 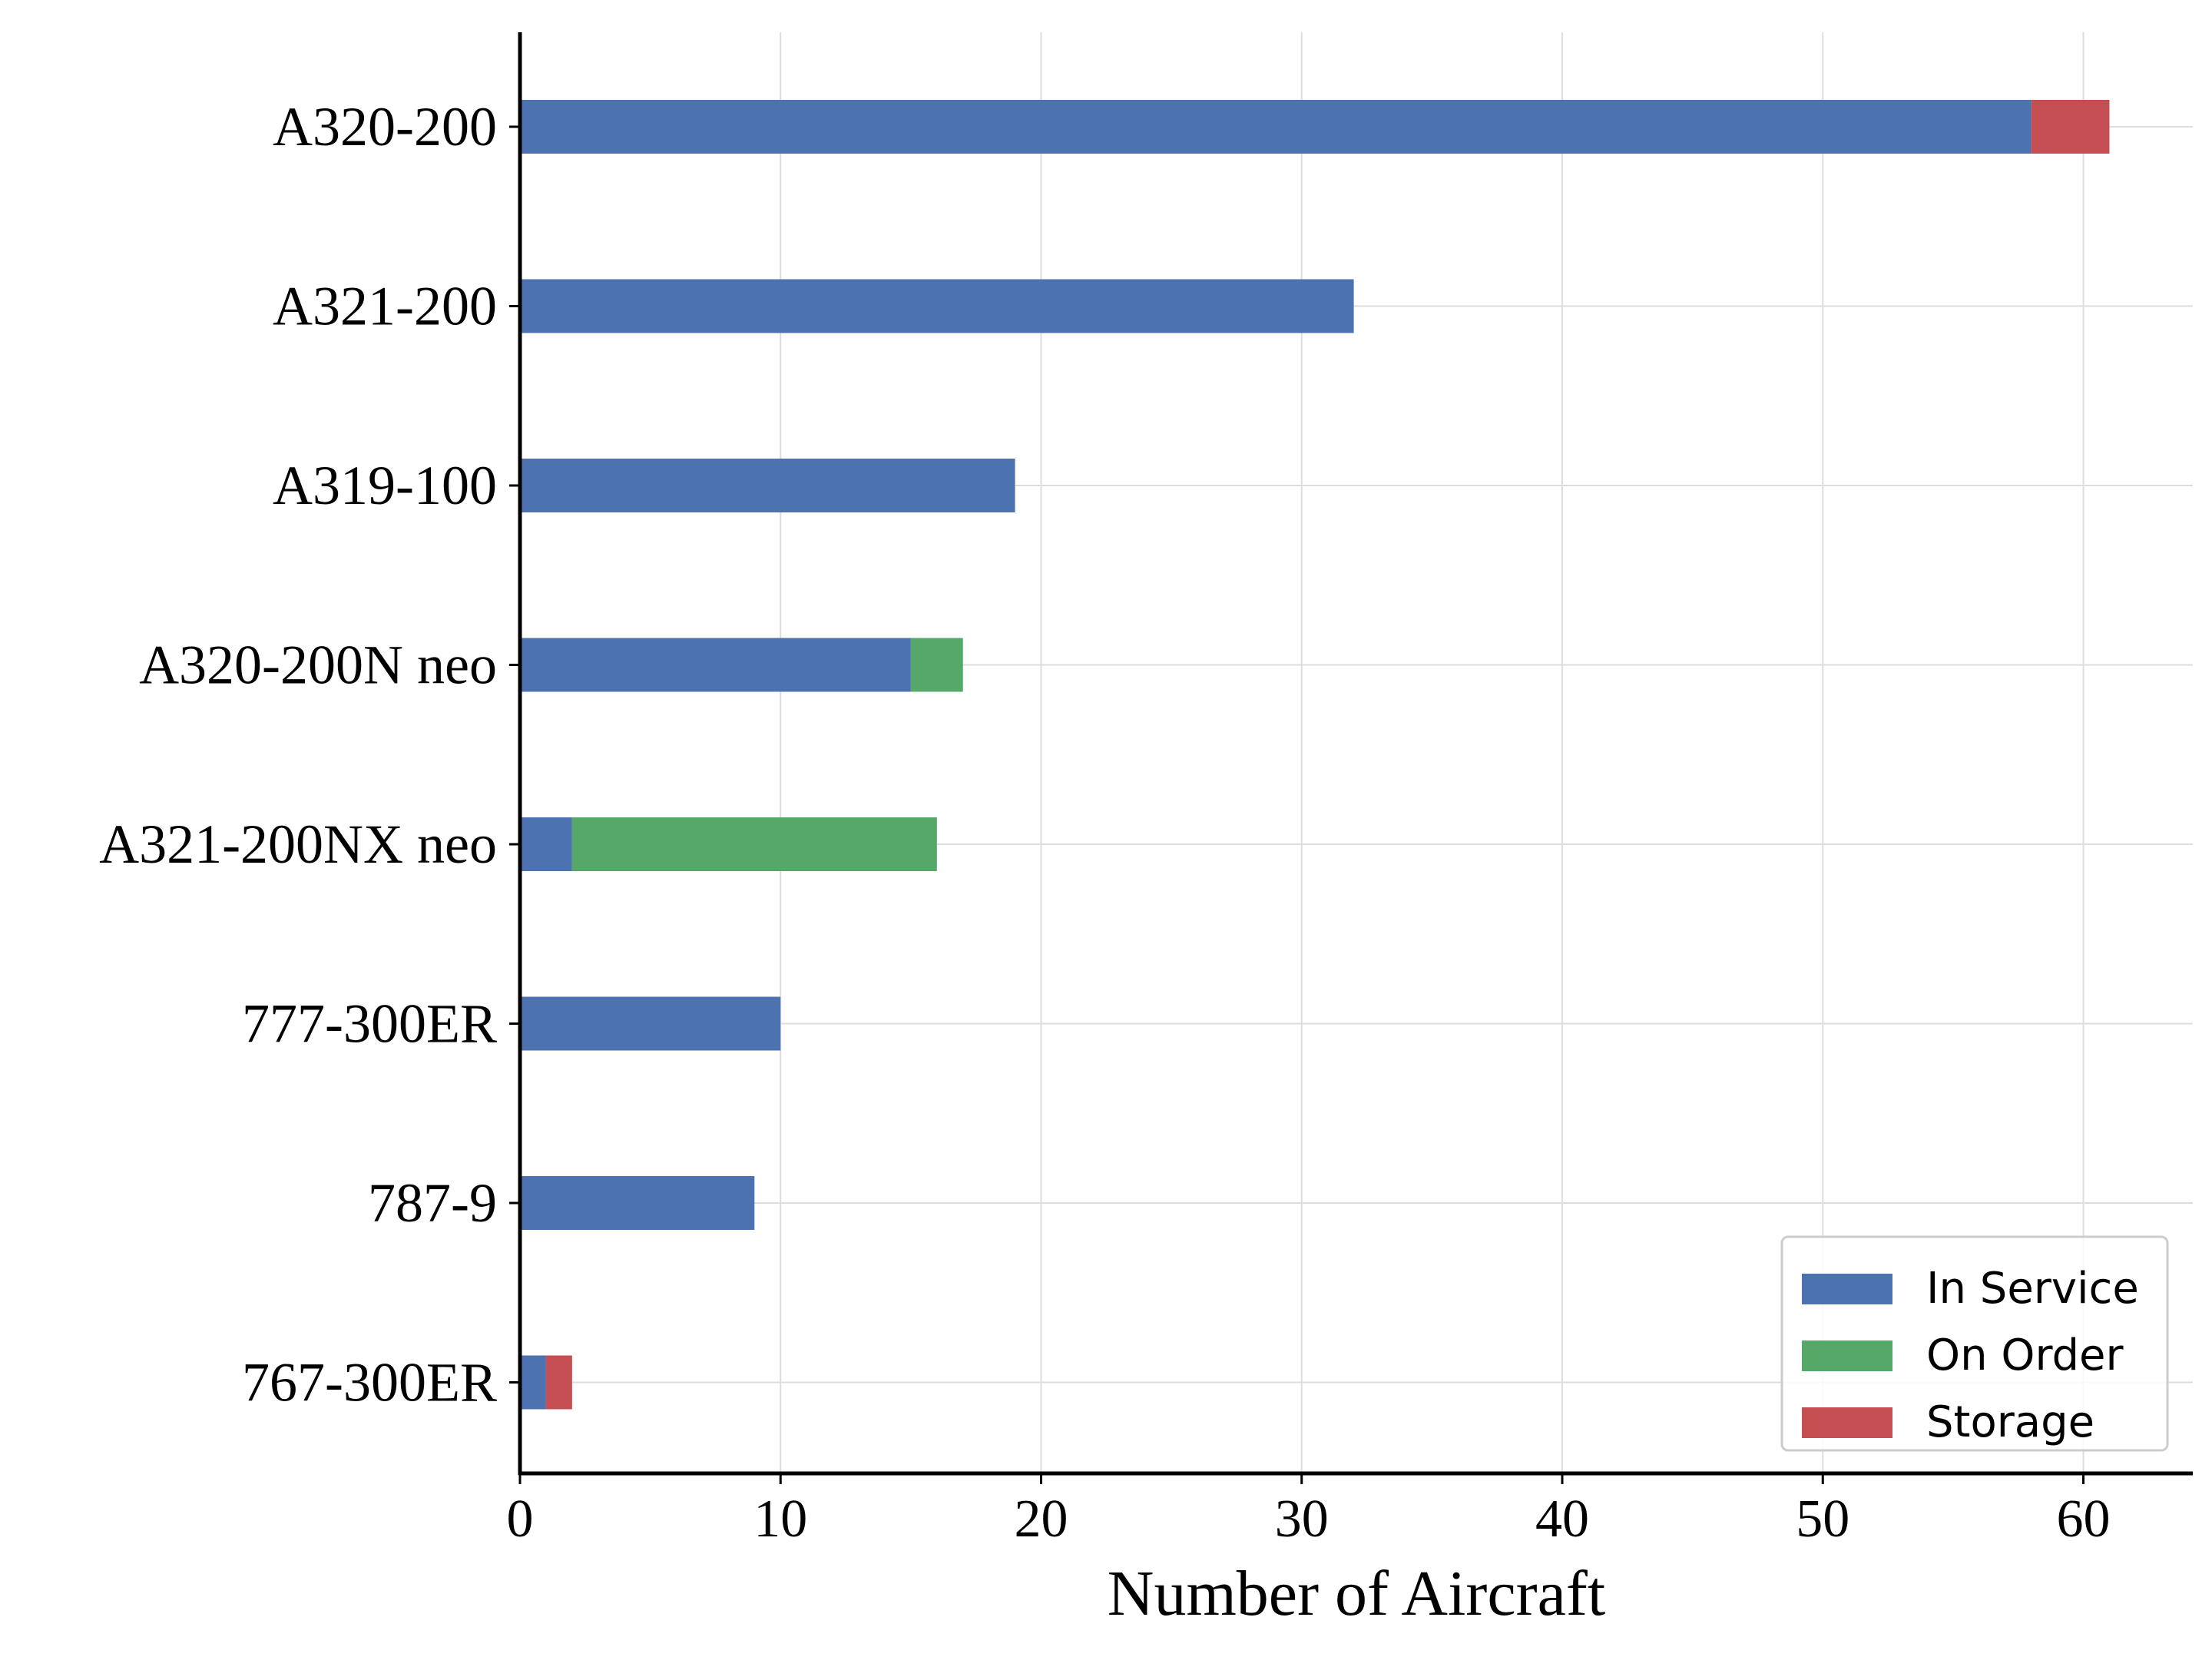 What do you see at coordinates (2084, 1519) in the screenshot?
I see `x-tick-label: 60` at bounding box center [2084, 1519].